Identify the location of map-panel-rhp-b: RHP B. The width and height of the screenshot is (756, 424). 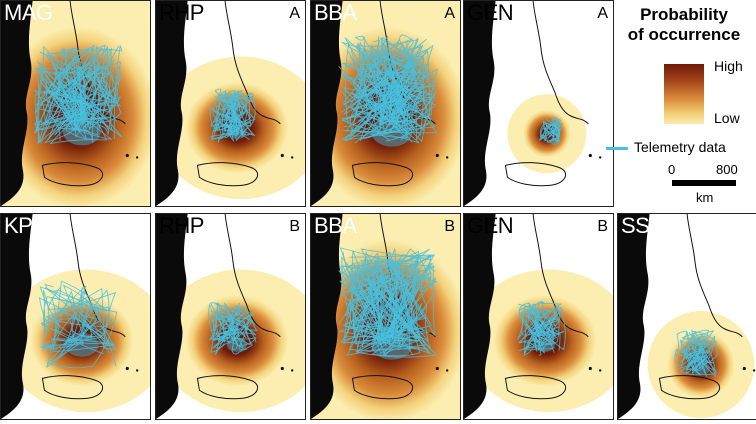
(230, 316).